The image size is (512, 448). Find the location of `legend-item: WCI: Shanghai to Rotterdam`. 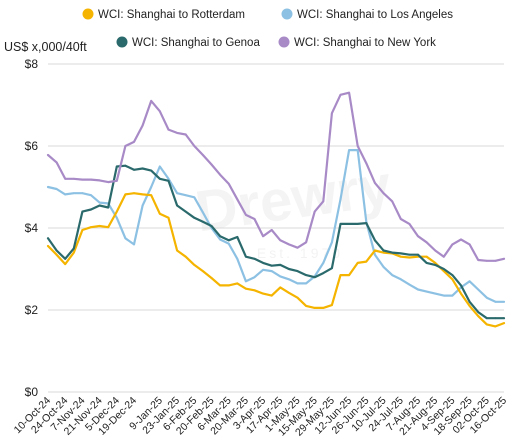

legend-item: WCI: Shanghai to Rotterdam is located at coordinates (163, 14).